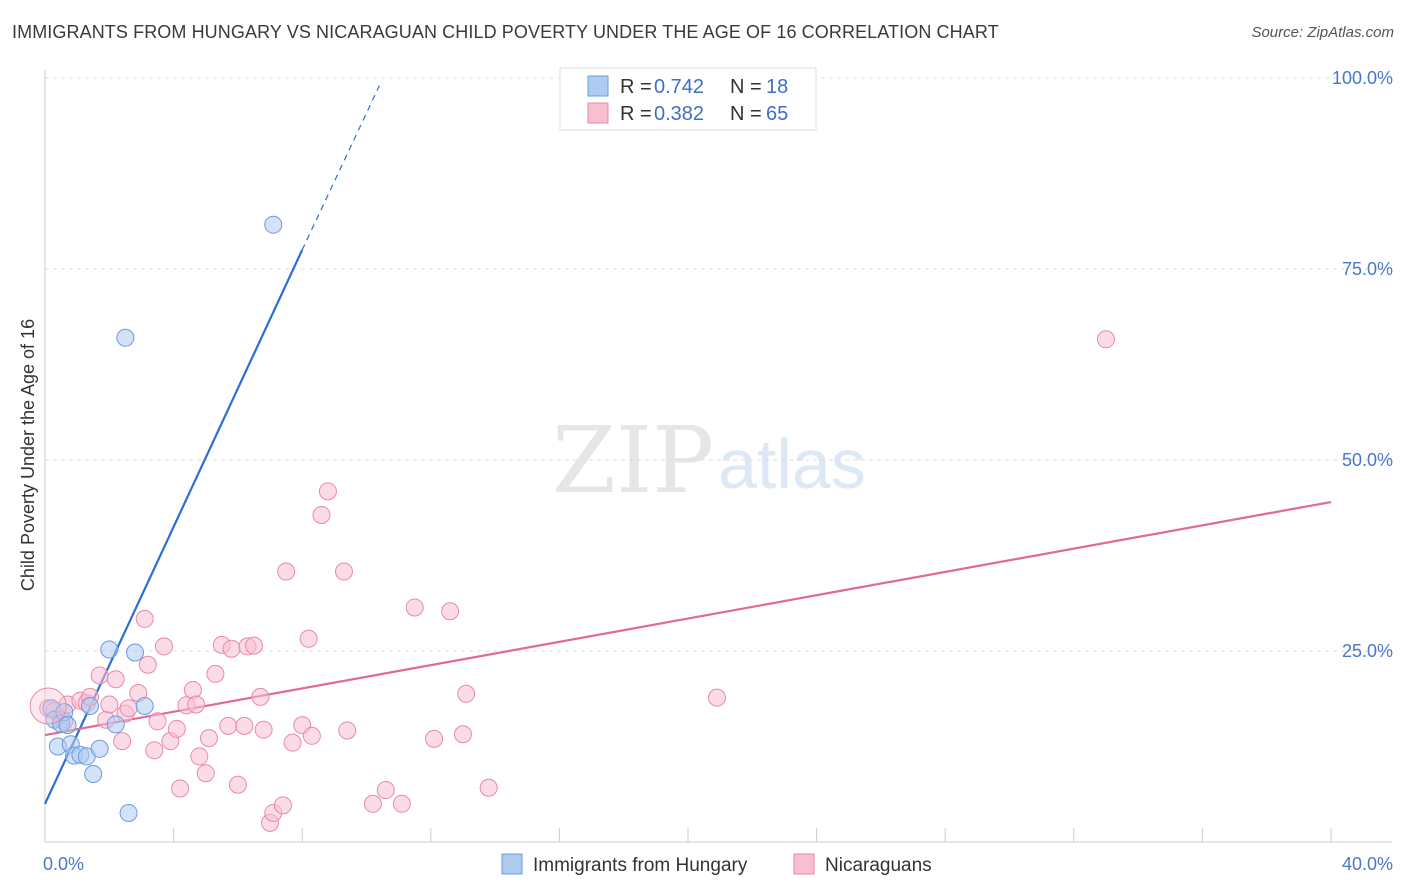 The height and width of the screenshot is (892, 1406). I want to click on data-point-cluster-pink, so click(48, 706).